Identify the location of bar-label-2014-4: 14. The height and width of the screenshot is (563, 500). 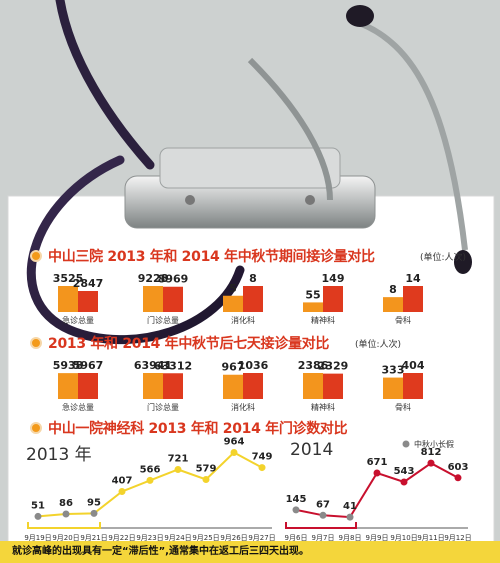
(413, 278).